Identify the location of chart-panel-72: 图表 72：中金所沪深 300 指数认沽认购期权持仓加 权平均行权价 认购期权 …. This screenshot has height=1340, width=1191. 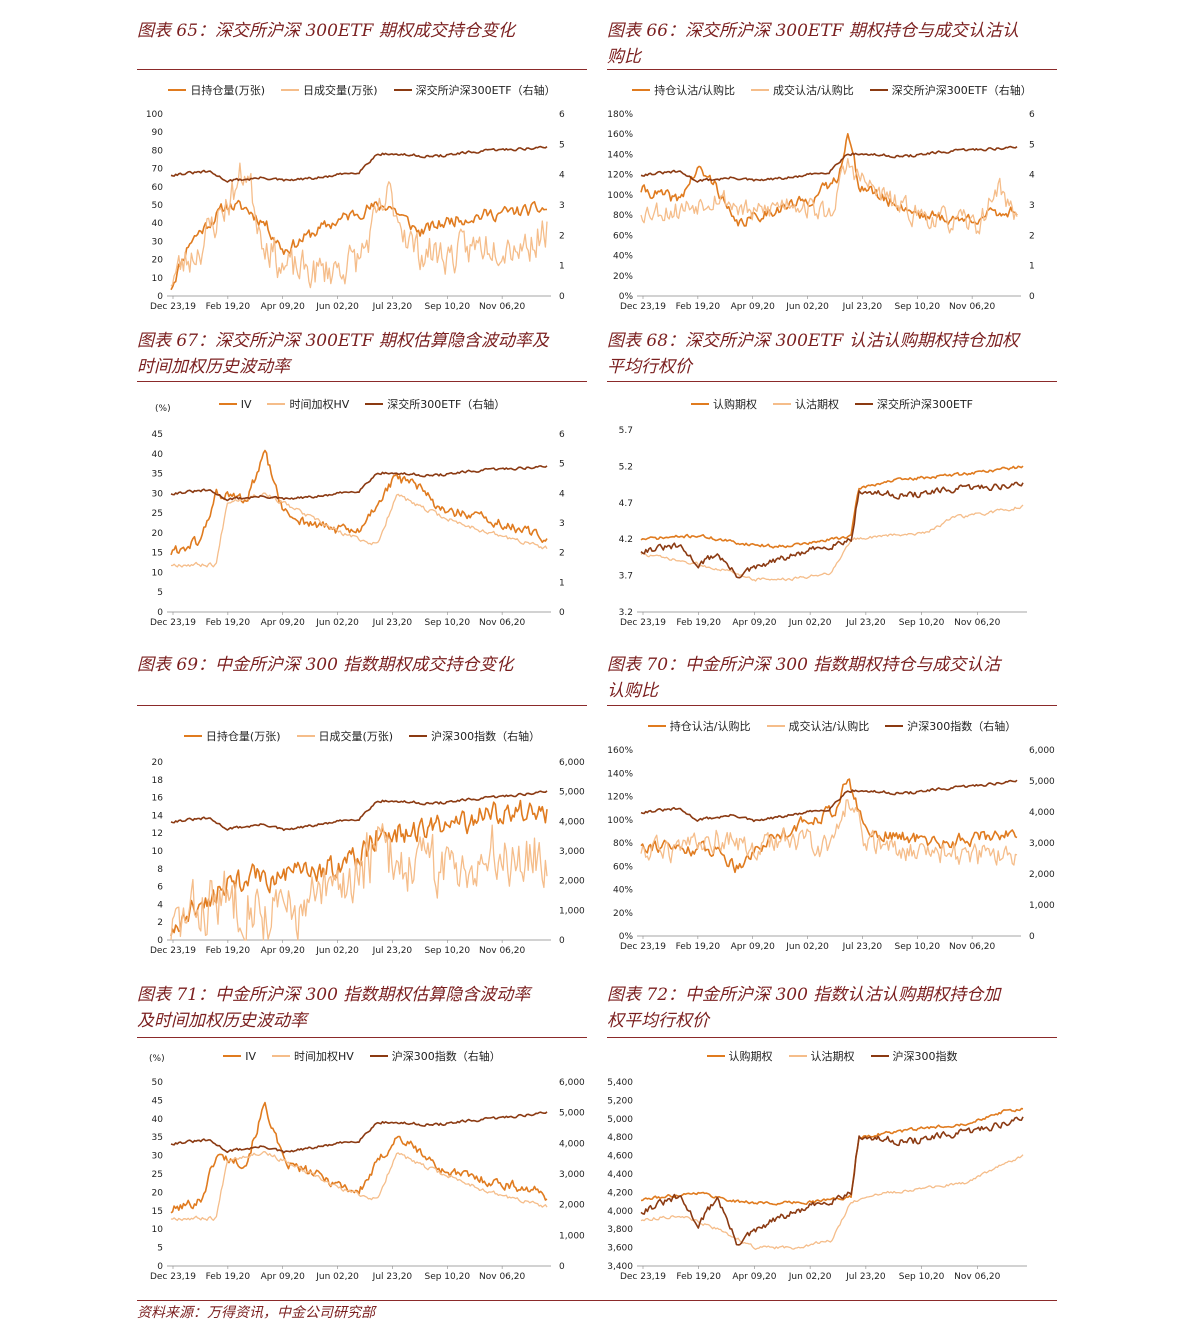
(832, 1137).